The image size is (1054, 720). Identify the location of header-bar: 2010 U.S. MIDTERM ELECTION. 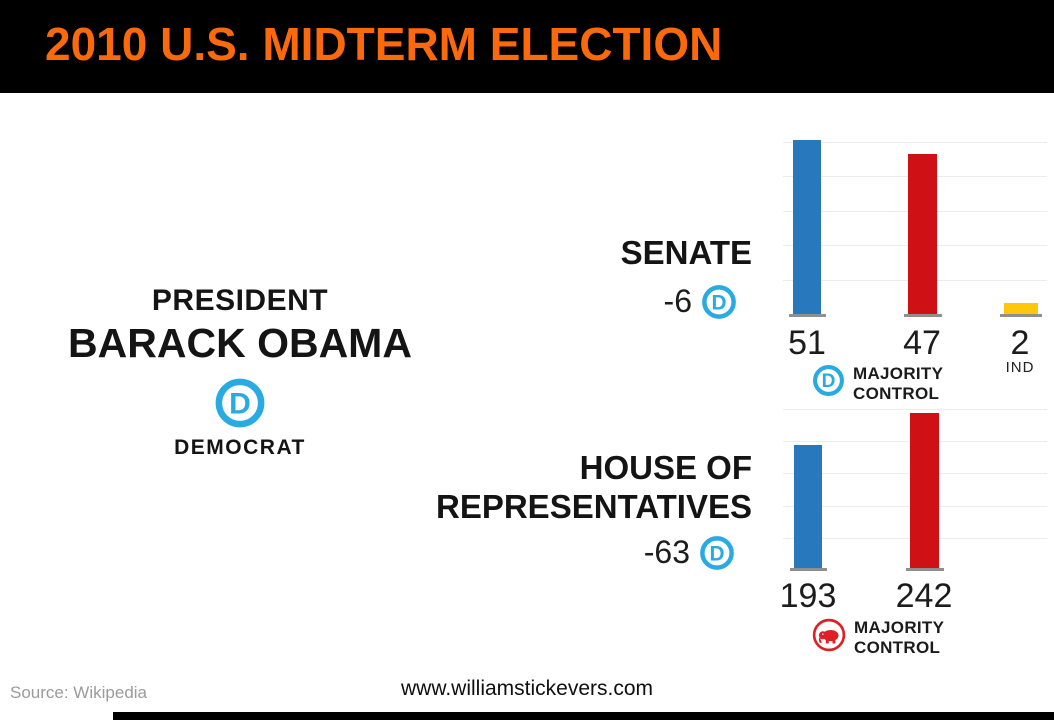
(527, 46).